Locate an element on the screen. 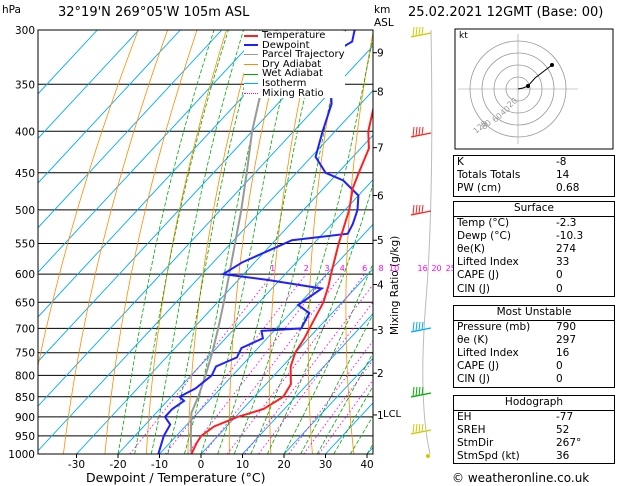 This screenshot has height=486, width=629. pressure-tick-label: 850 is located at coordinates (25, 398).